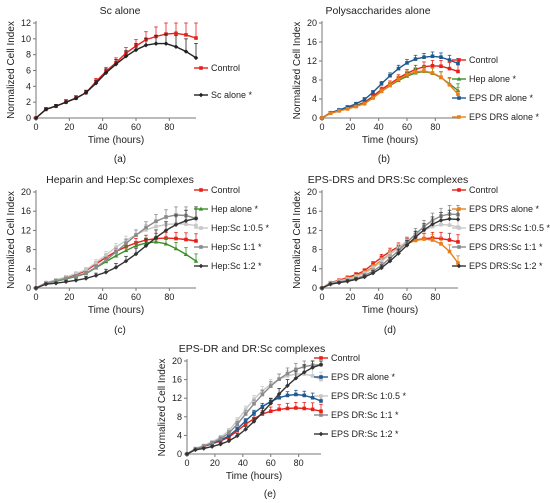 This screenshot has height=503, width=550. What do you see at coordinates (506, 247) in the screenshot?
I see `legend-label: EPS DRS:Sc 1:1 *` at bounding box center [506, 247].